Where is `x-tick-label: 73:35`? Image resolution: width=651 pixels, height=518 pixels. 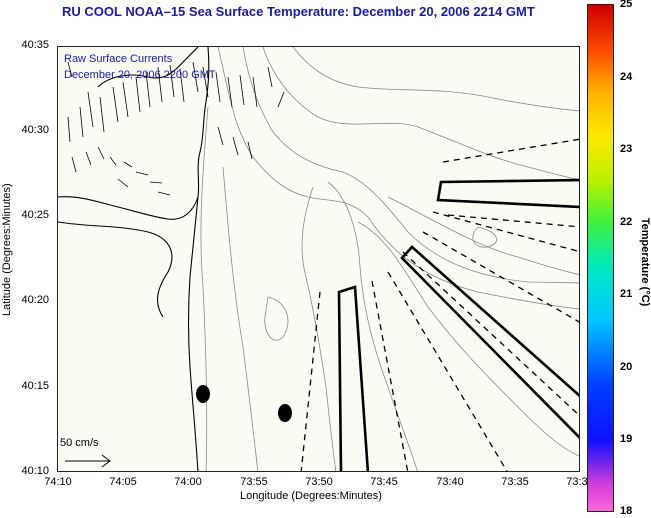 x-tick-label: 73:35 is located at coordinates (515, 482).